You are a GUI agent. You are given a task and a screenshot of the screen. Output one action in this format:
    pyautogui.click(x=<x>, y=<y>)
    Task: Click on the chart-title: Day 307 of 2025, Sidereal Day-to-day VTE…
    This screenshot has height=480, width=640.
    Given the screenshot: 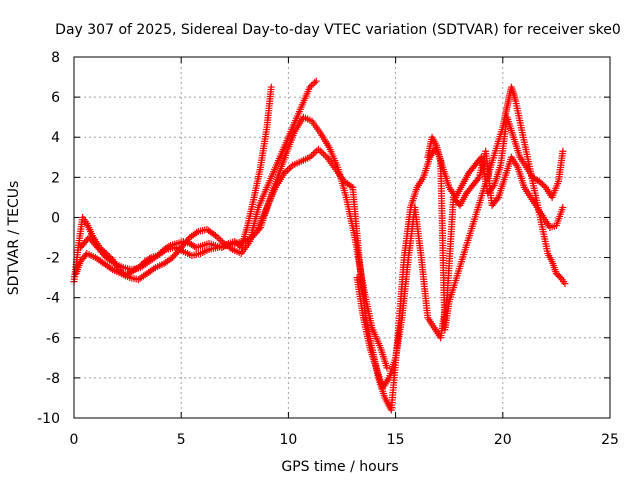 What is the action you would take?
    pyautogui.click(x=338, y=30)
    